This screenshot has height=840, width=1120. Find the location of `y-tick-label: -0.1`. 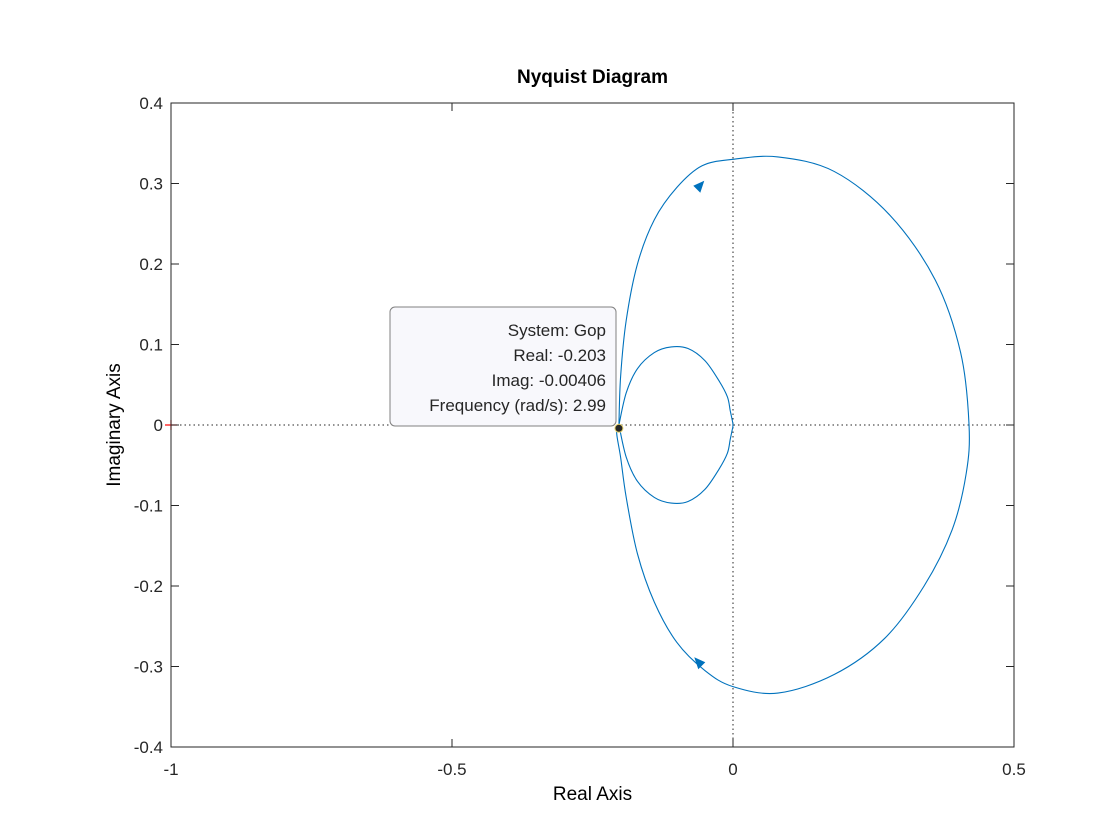

y-tick-label: -0.1 is located at coordinates (148, 506).